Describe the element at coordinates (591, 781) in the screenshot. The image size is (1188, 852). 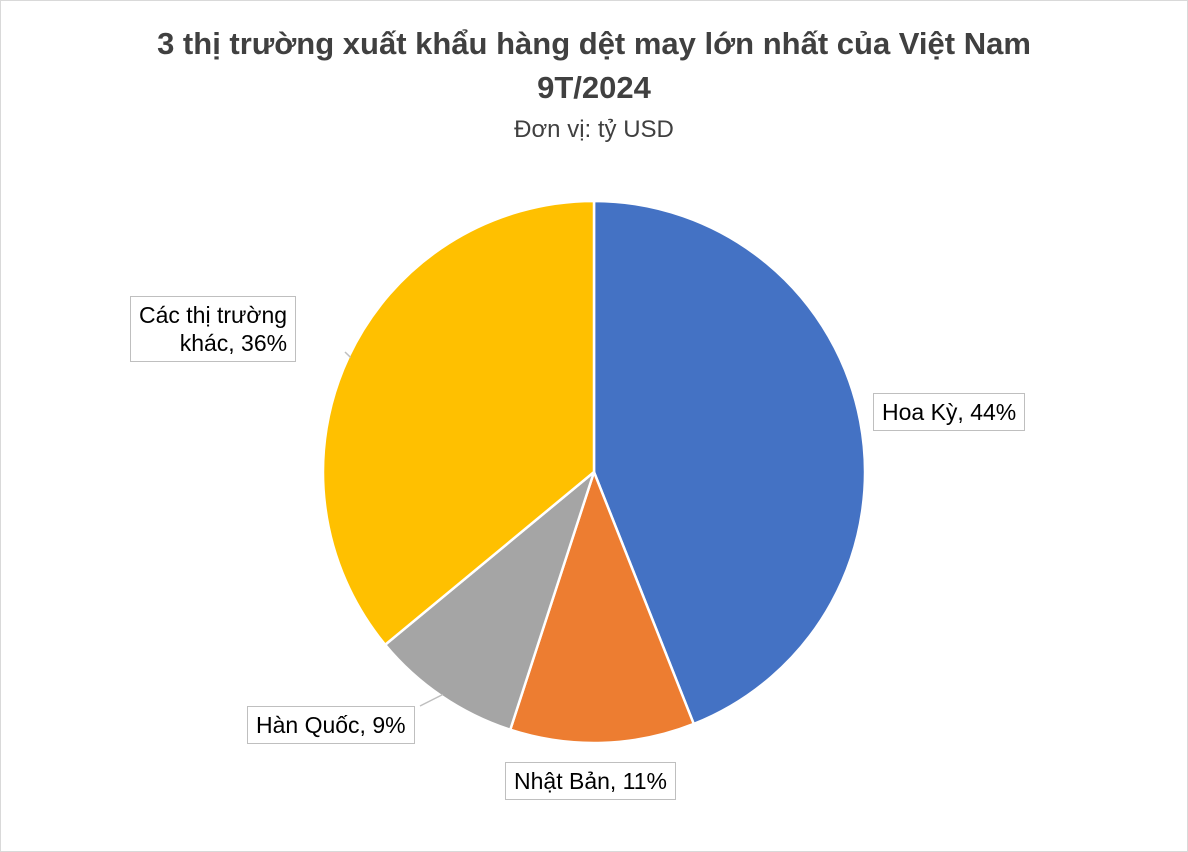
I see `data-label-nhat-ban: Nhật Bản, 11%` at that location.